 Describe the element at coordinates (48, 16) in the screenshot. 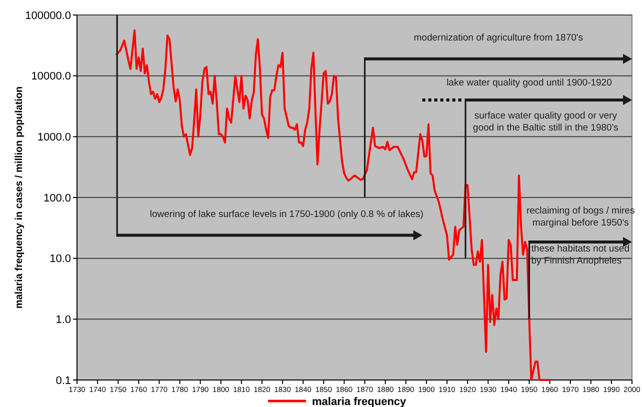

I see `y-tick-label: 100000.0` at that location.